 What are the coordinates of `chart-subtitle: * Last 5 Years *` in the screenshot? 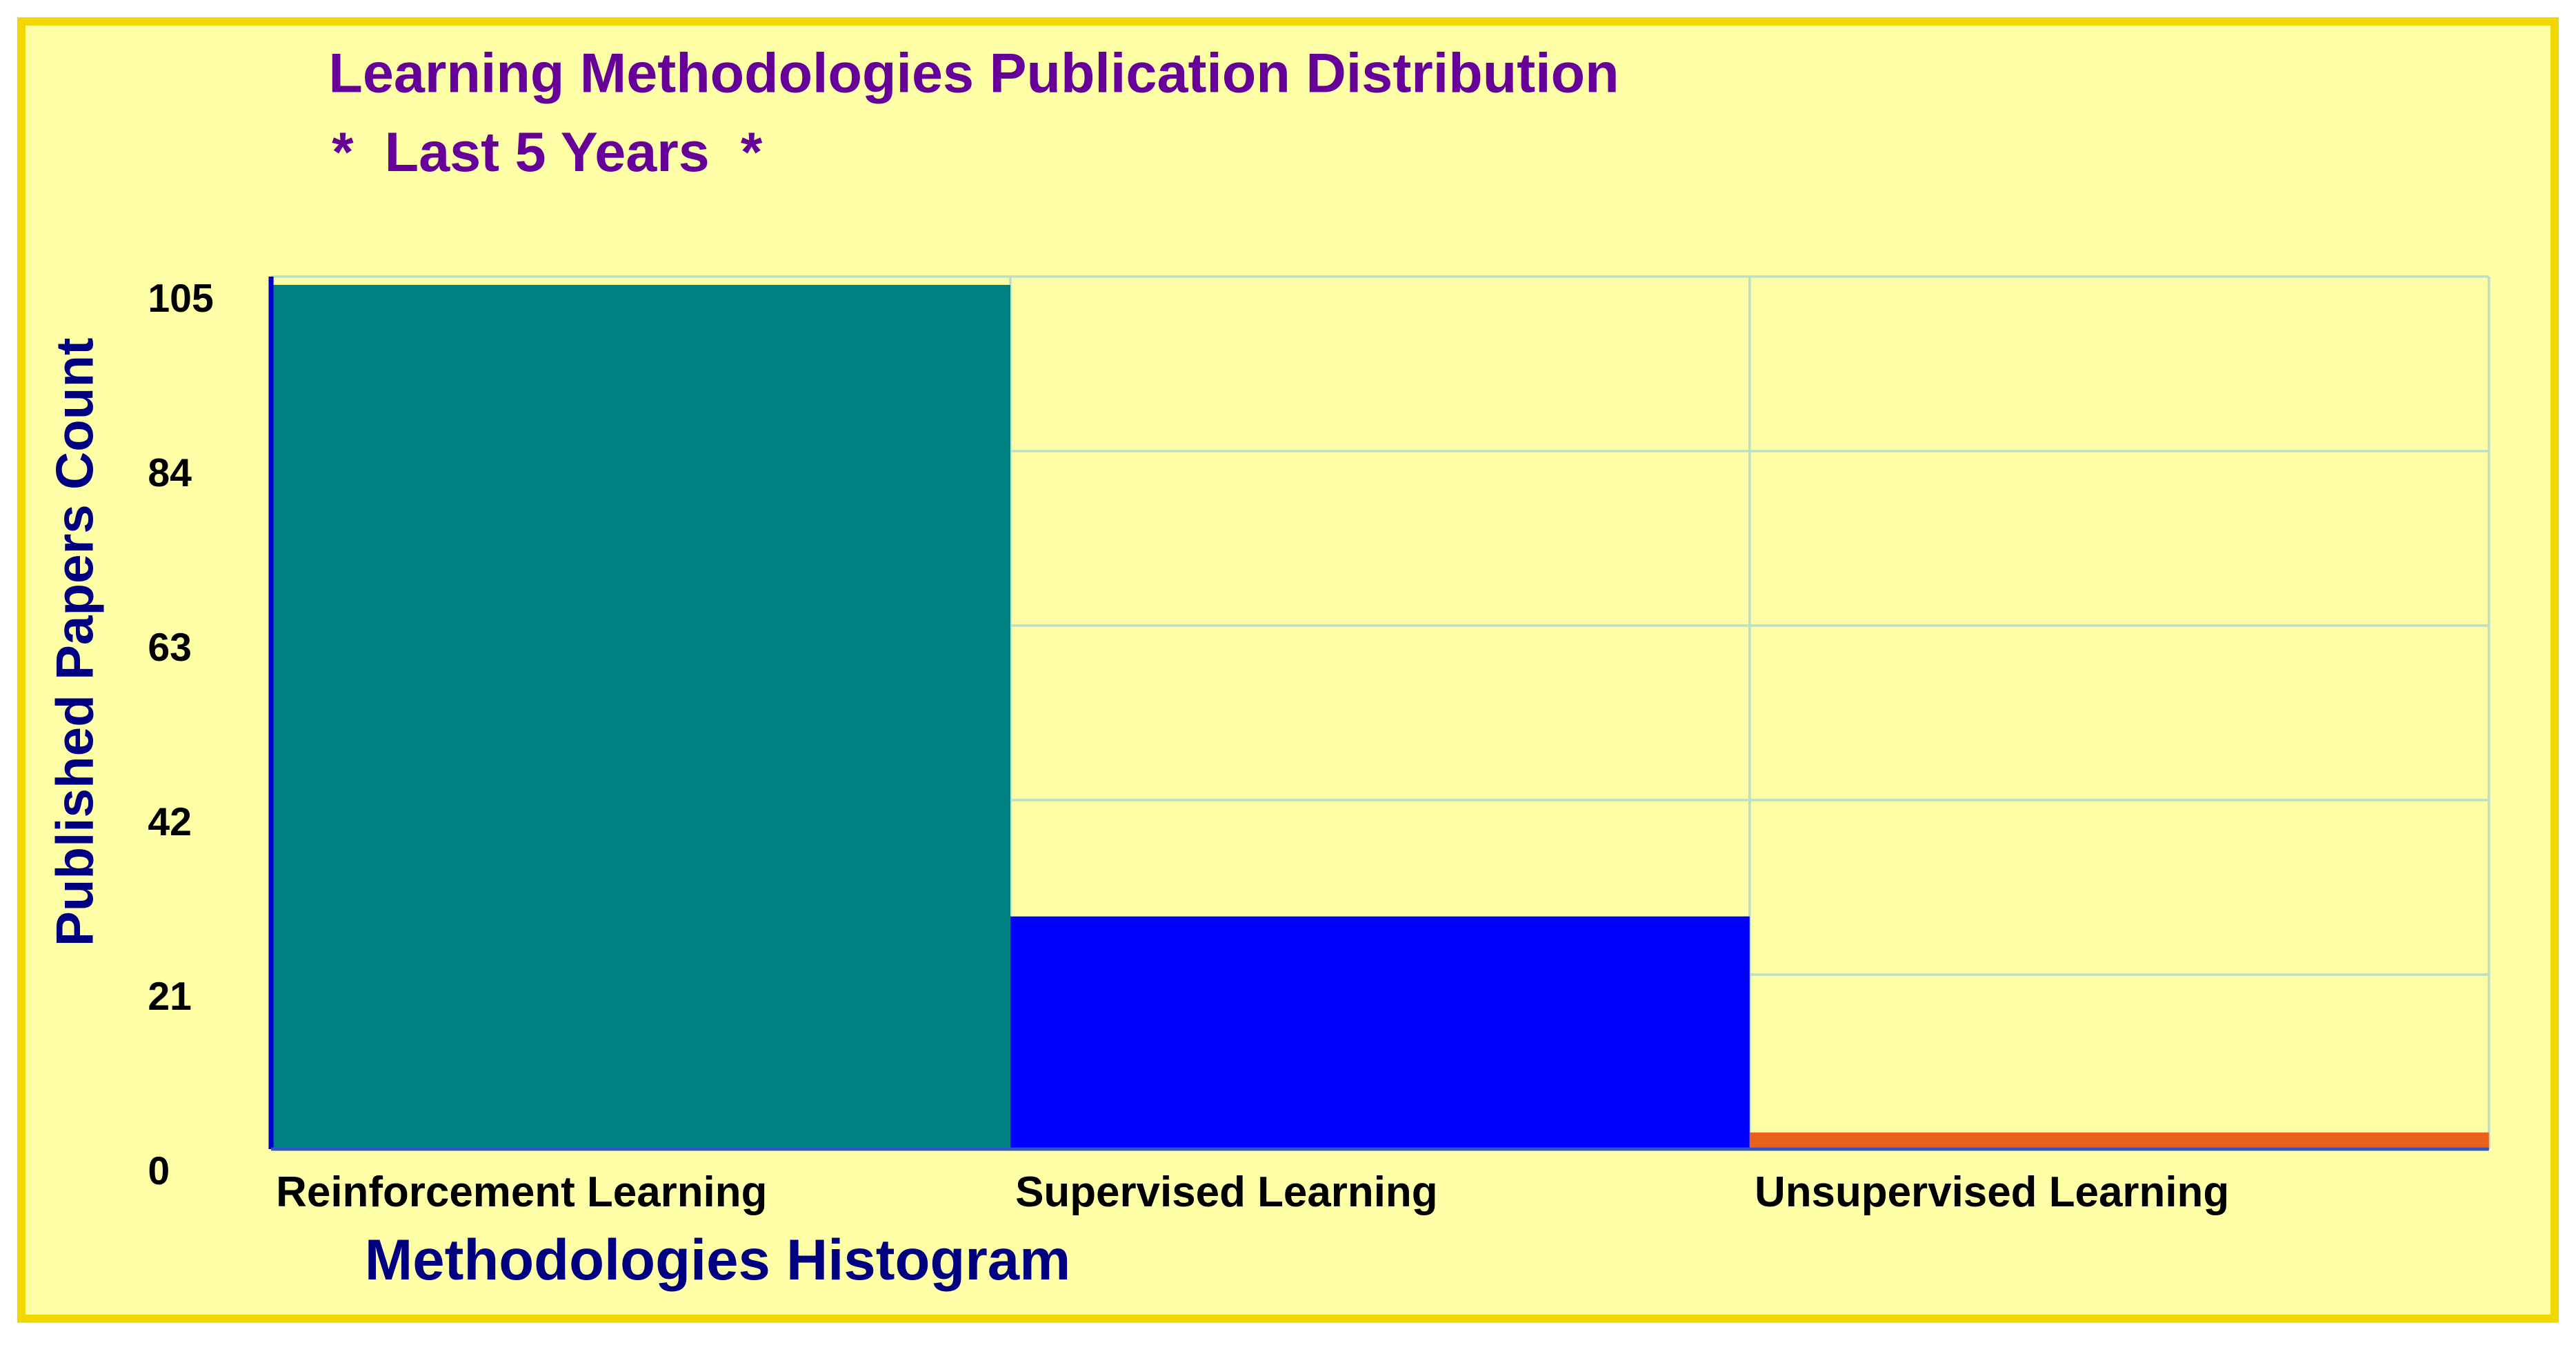 It's located at (547, 152).